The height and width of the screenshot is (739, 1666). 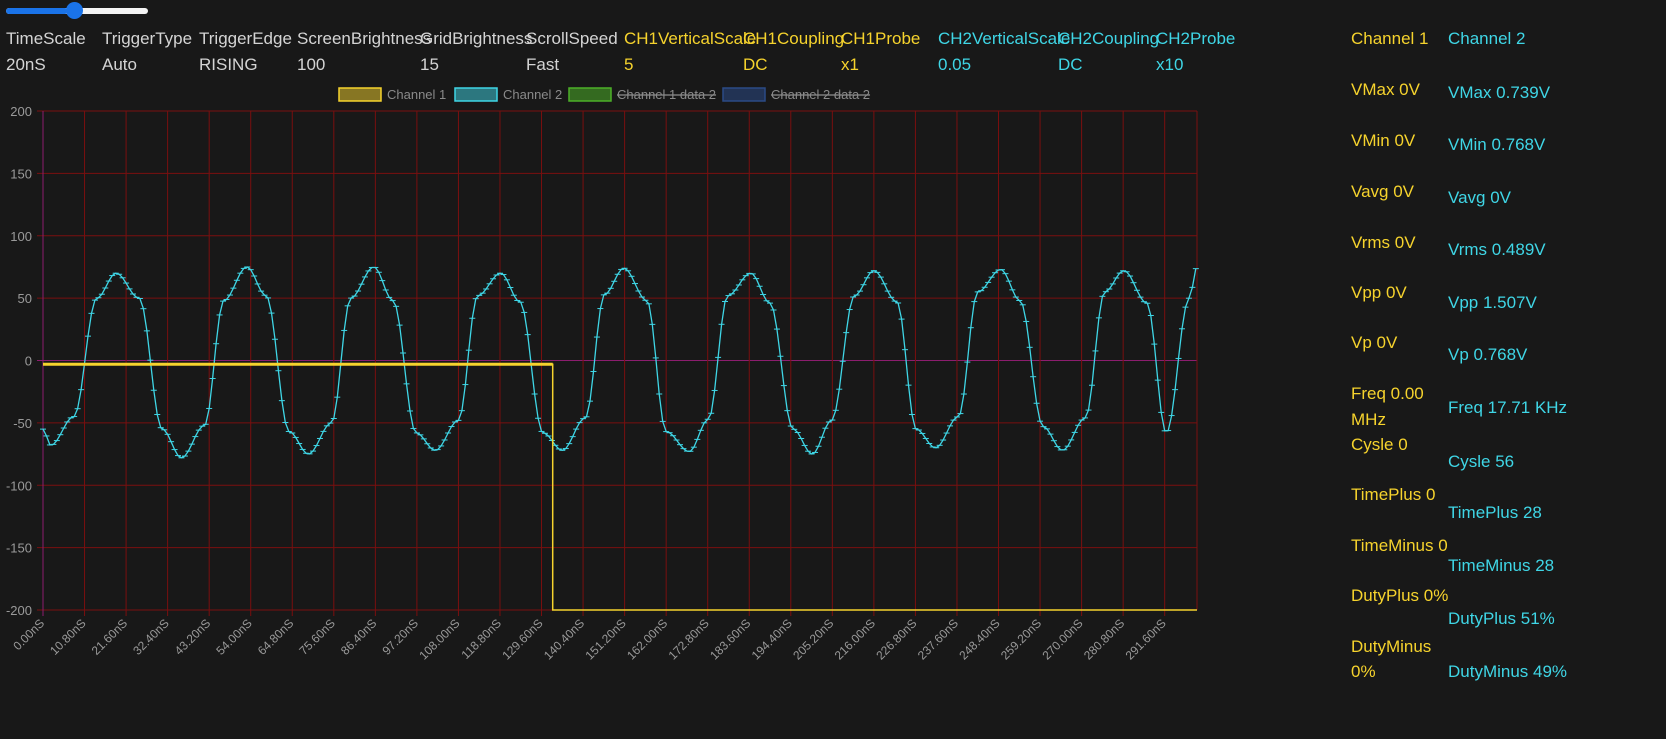 I want to click on legend-item-3: Channel 1 data 2, so click(x=642, y=94).